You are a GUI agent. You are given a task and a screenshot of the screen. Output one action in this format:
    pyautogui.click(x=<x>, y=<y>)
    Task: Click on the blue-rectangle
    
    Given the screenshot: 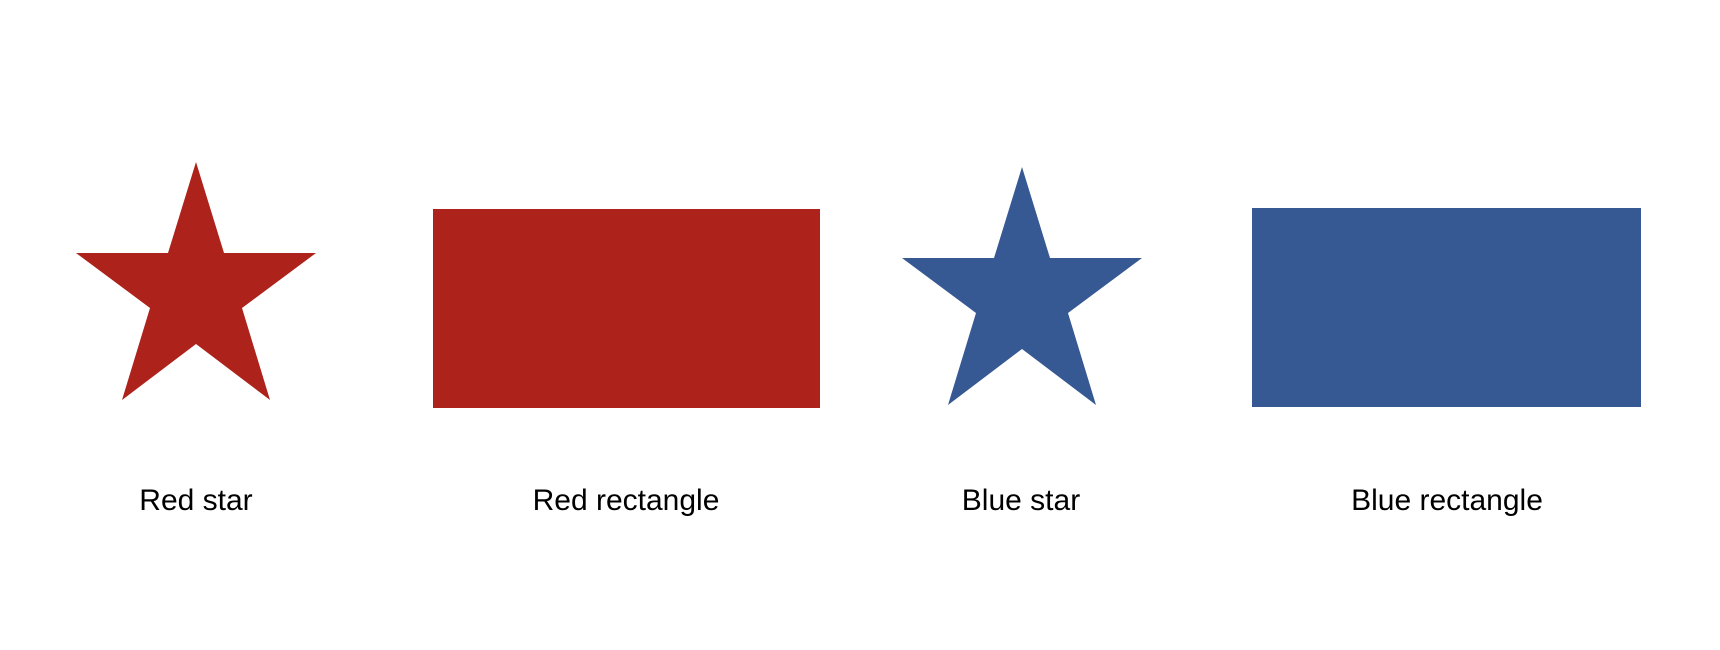 What is the action you would take?
    pyautogui.click(x=1446, y=307)
    